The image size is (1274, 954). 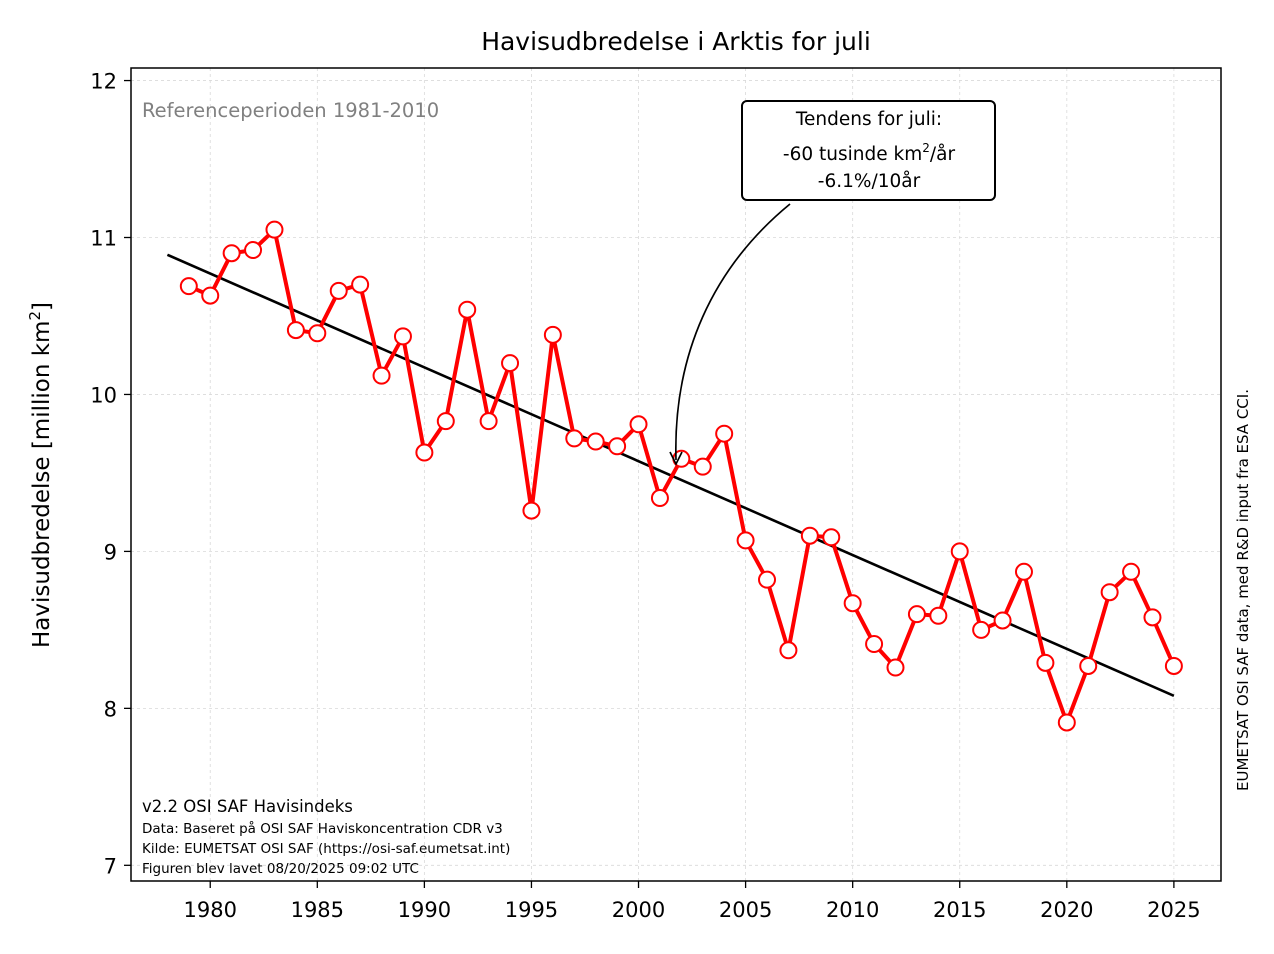 What do you see at coordinates (290, 110) in the screenshot?
I see `reference-period-label: Referenceperioden 1981-2010` at bounding box center [290, 110].